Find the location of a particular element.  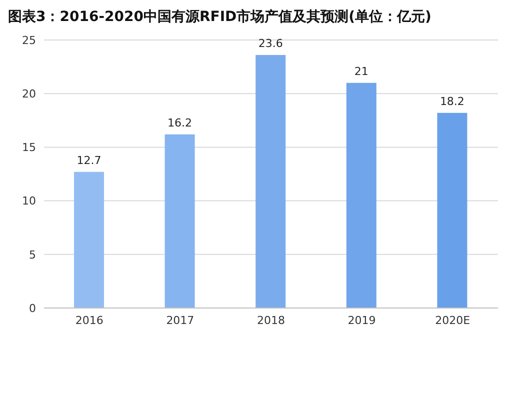

data-label: 16.2 is located at coordinates (180, 123).